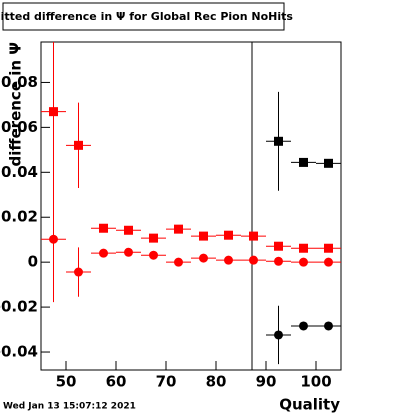 This screenshot has width=400, height=414. I want to click on x-tick-label: 80, so click(216, 382).